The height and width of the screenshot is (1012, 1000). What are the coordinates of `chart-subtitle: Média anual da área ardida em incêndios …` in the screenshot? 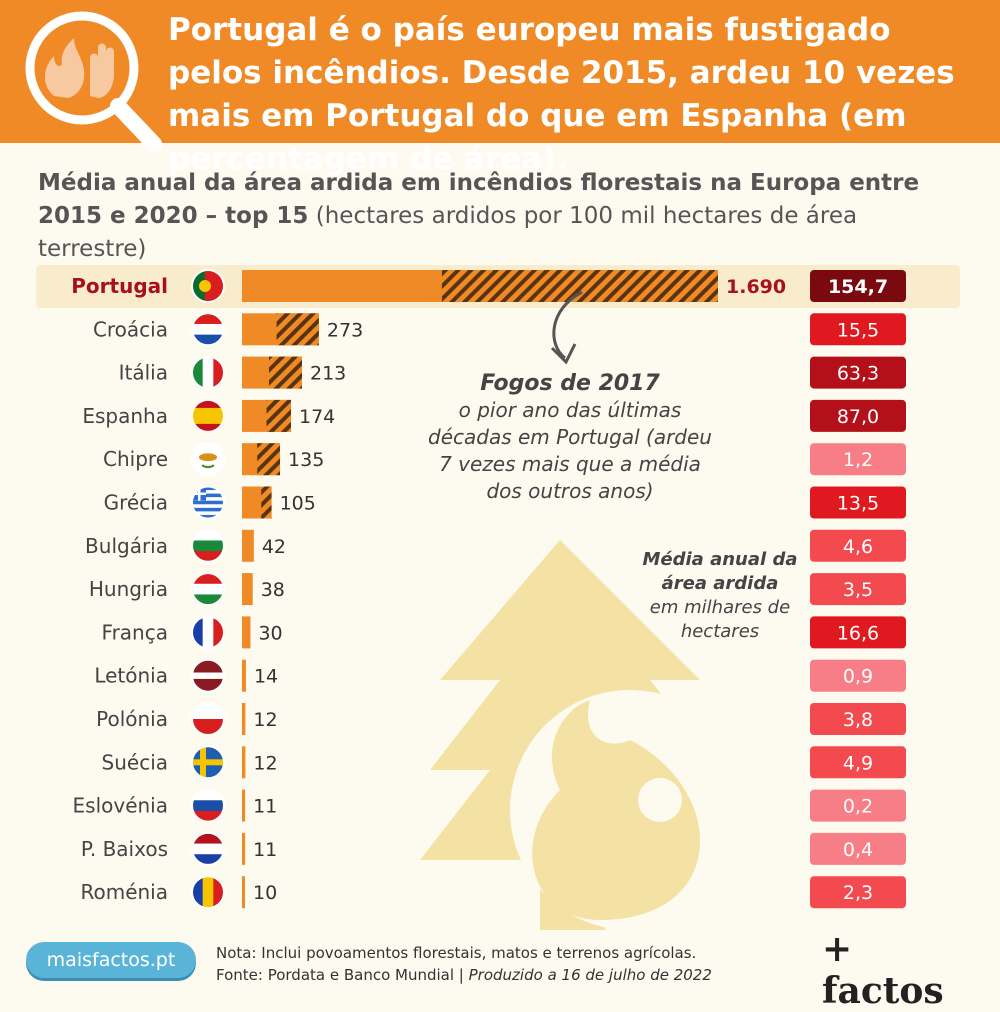 It's located at (503, 216).